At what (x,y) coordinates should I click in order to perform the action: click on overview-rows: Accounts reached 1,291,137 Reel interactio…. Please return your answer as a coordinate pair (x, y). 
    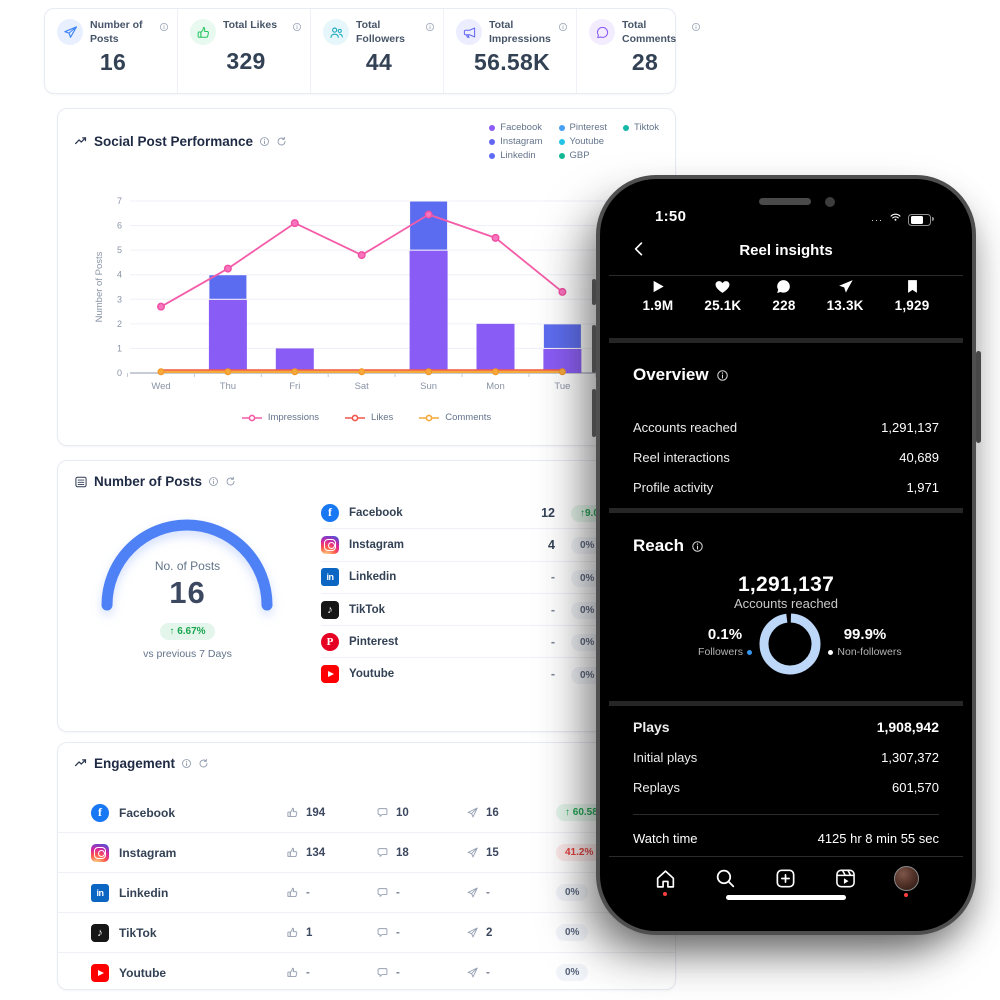
    Looking at the image, I should click on (786, 457).